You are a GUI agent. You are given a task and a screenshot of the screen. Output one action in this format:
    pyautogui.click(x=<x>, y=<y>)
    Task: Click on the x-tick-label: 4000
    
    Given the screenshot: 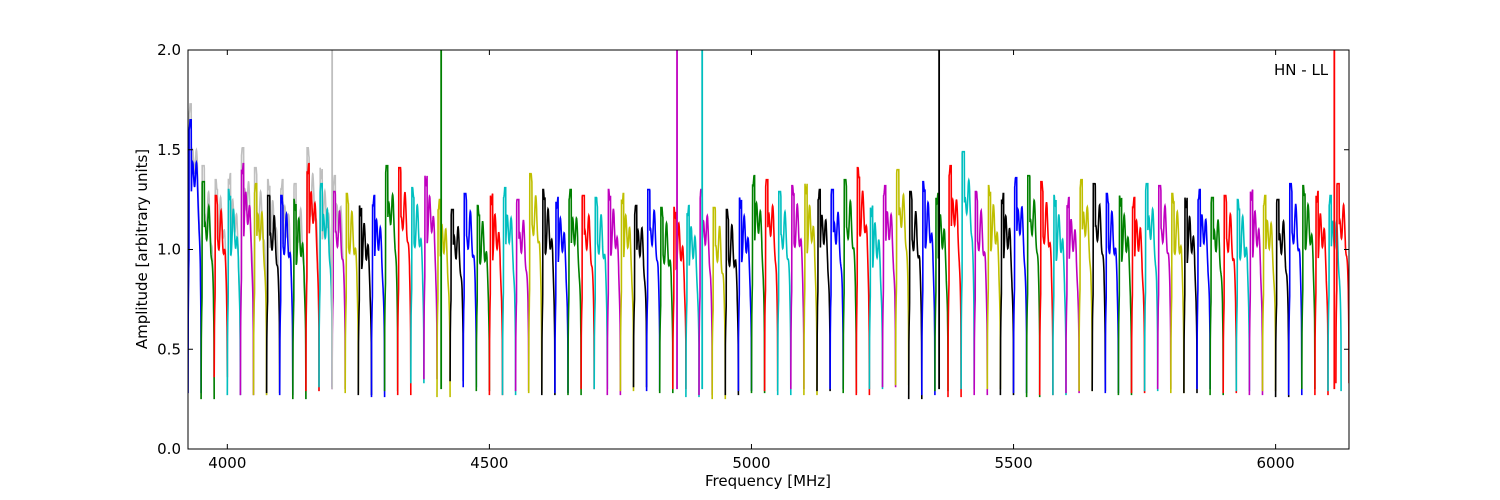 What is the action you would take?
    pyautogui.click(x=227, y=463)
    